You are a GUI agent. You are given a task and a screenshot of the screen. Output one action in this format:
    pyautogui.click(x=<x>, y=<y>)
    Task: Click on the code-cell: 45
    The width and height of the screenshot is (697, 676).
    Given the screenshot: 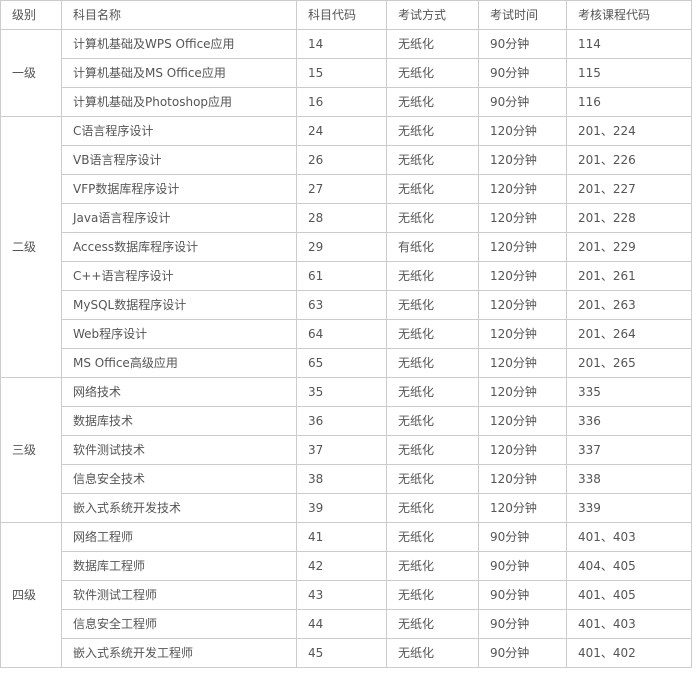 What is the action you would take?
    pyautogui.click(x=341, y=653)
    